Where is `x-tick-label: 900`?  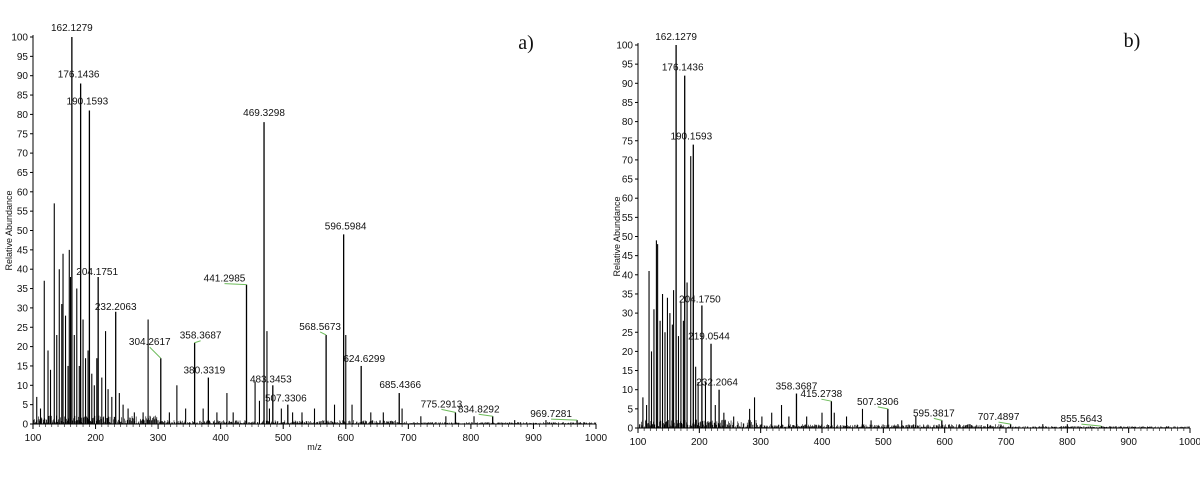 x-tick-label: 900 is located at coordinates (1128, 442).